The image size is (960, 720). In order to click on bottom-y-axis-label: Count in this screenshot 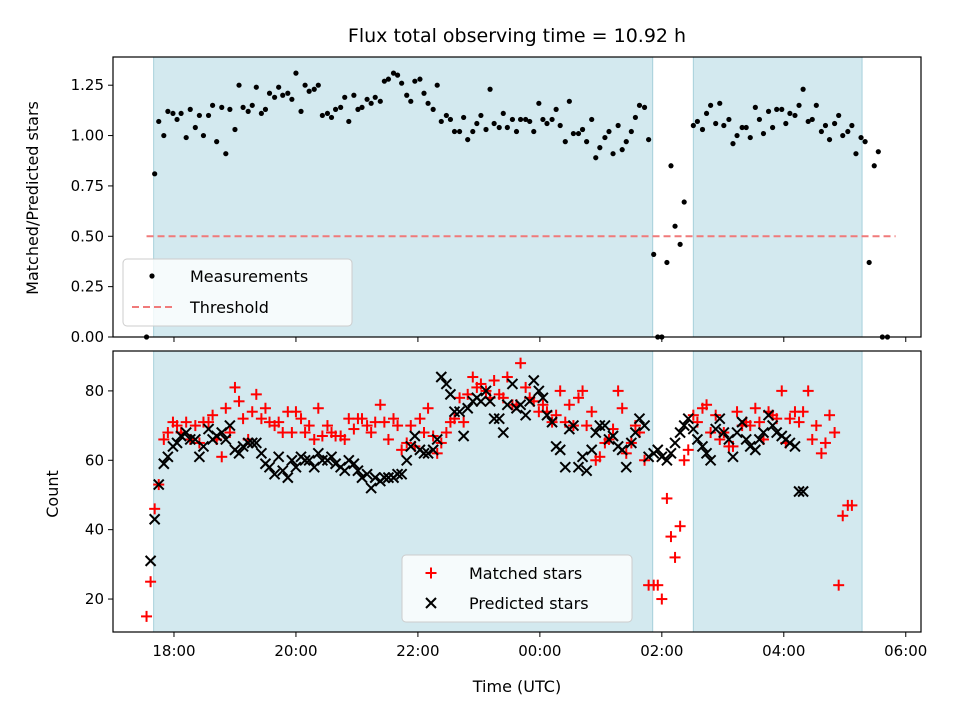, I will do `click(52, 494)`.